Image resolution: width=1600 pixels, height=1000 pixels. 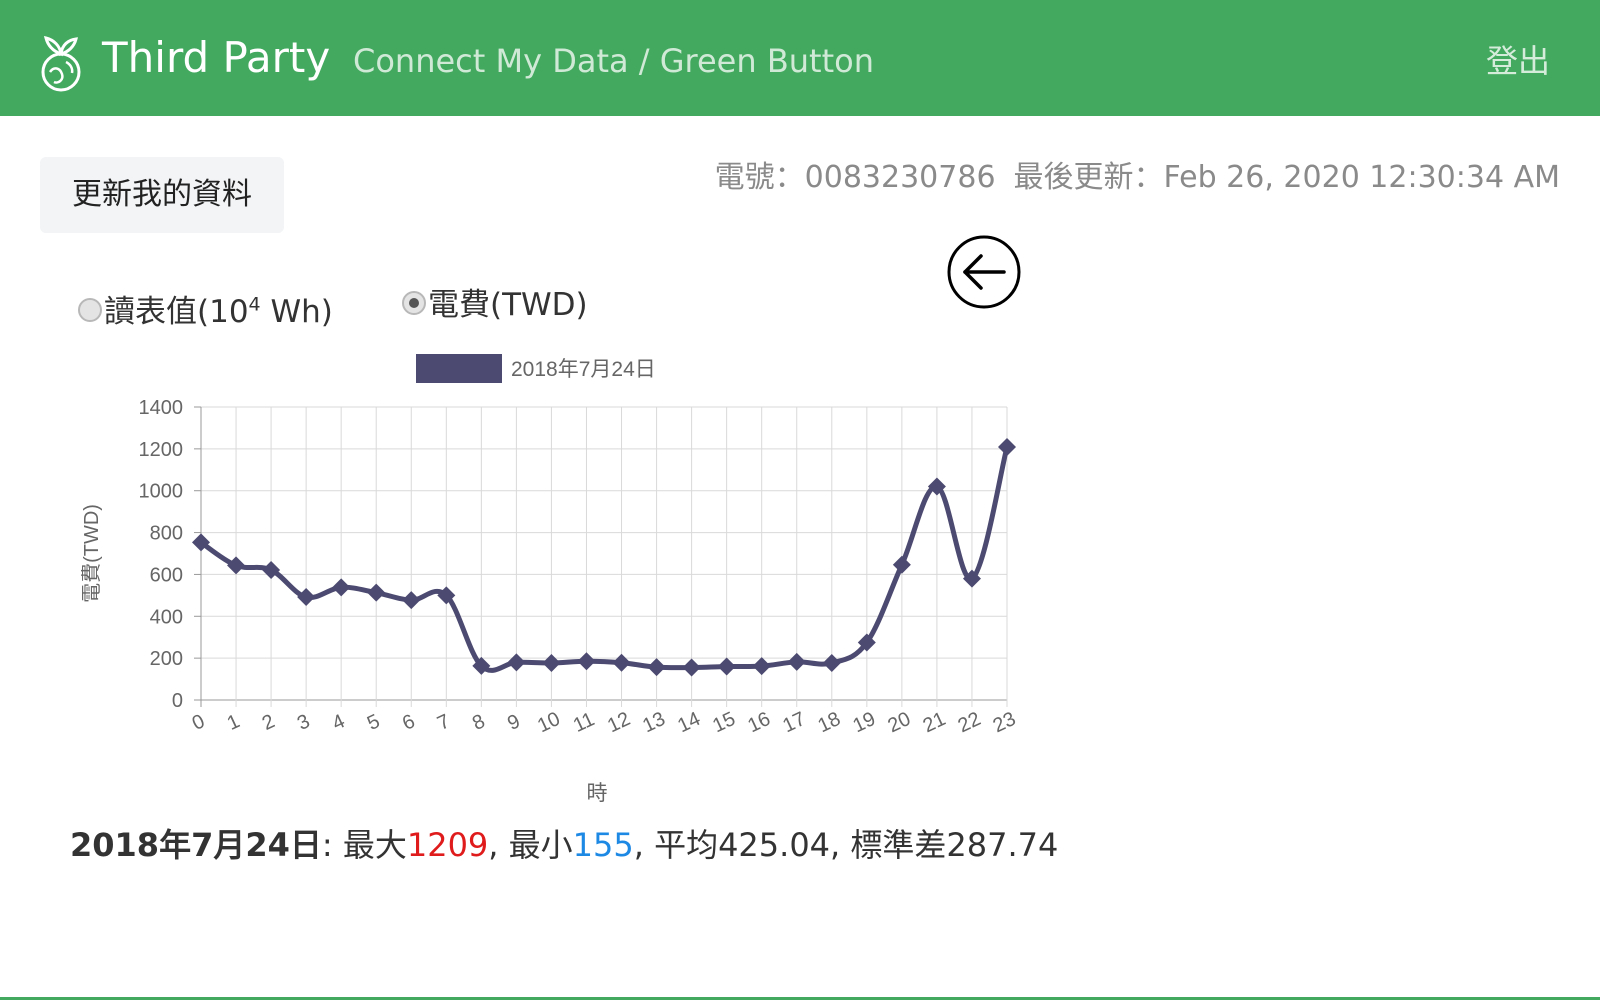 What do you see at coordinates (478, 722) in the screenshot?
I see `x-tick-label: 8` at bounding box center [478, 722].